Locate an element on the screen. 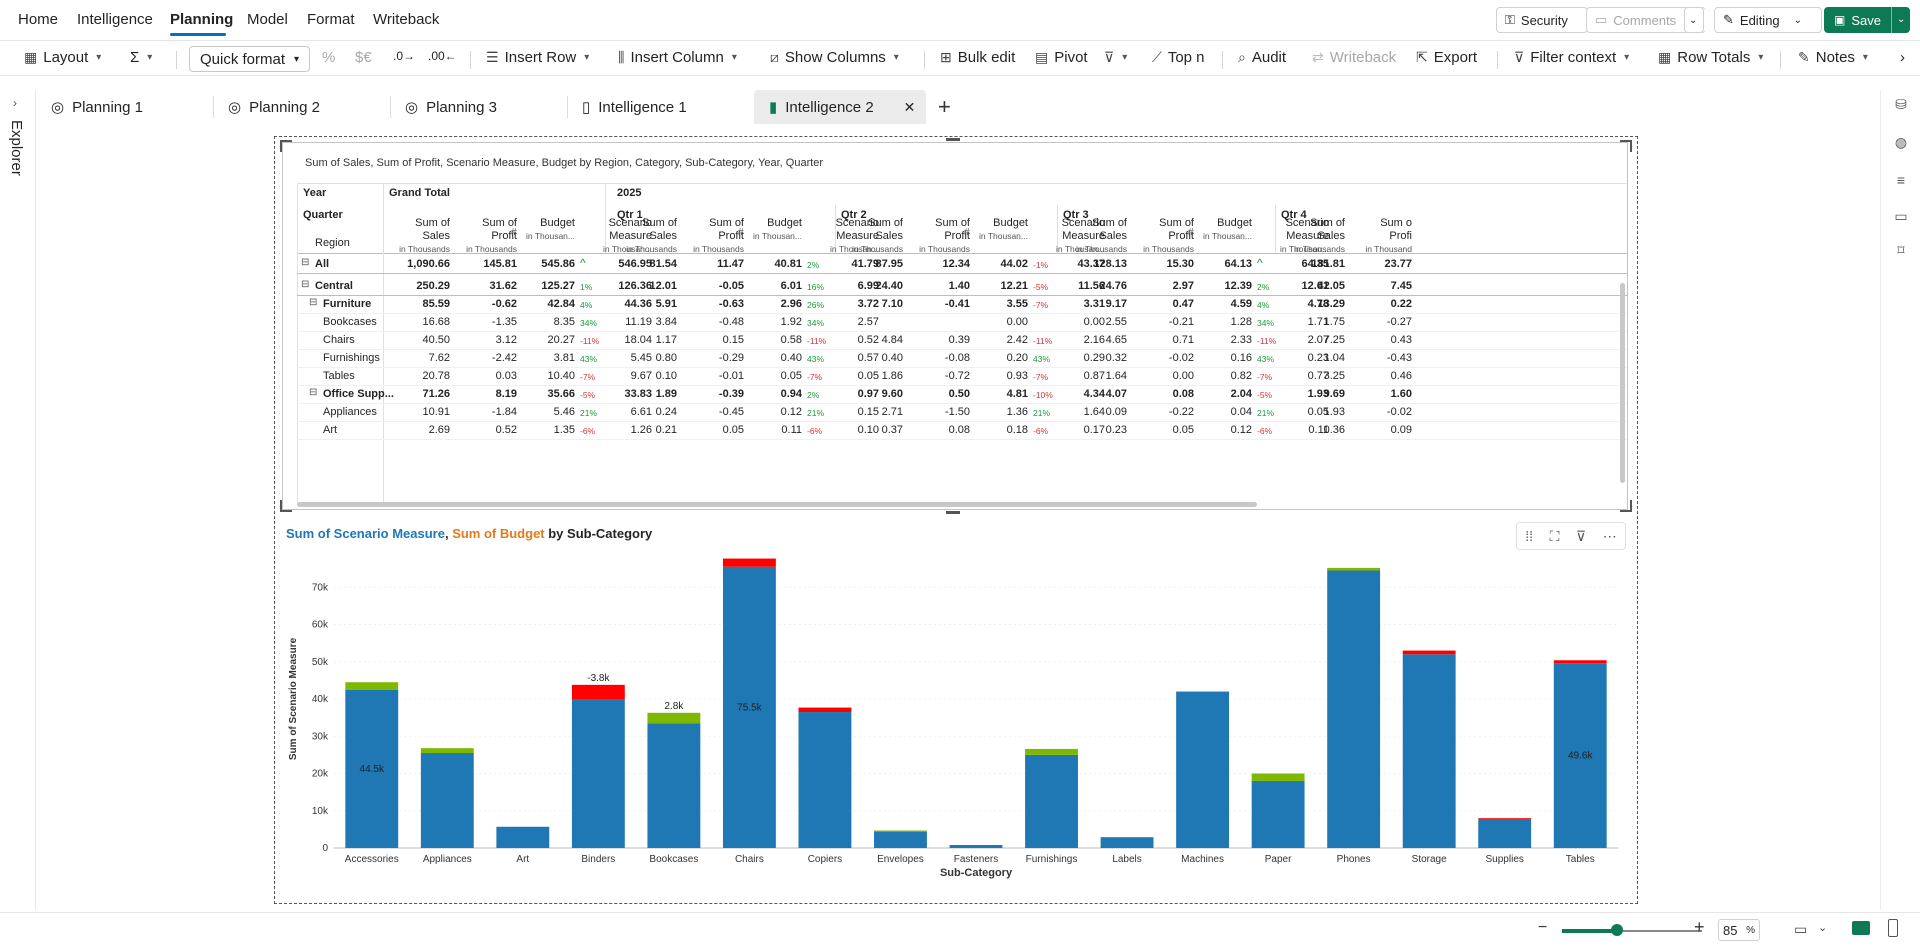 The height and width of the screenshot is (948, 1920). table-cell: 2.04 is located at coordinates (1241, 394).